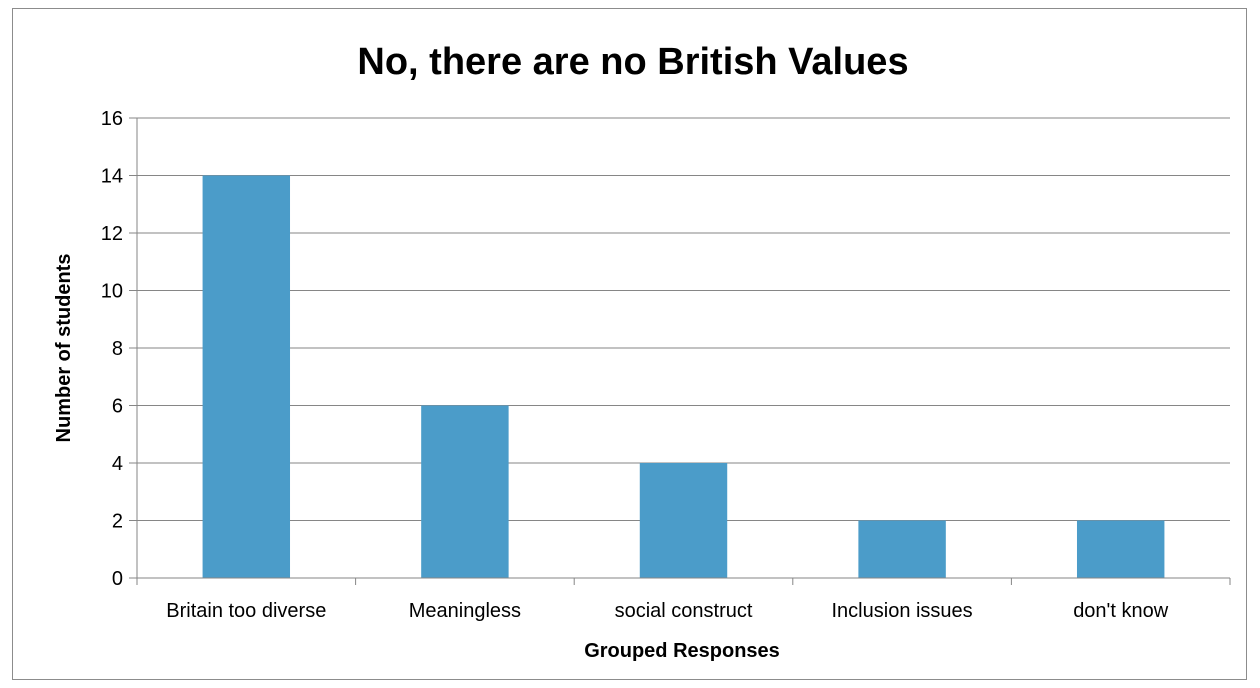 This screenshot has width=1260, height=688. Describe the element at coordinates (682, 651) in the screenshot. I see `x-axis-title: Grouped Responses` at that location.